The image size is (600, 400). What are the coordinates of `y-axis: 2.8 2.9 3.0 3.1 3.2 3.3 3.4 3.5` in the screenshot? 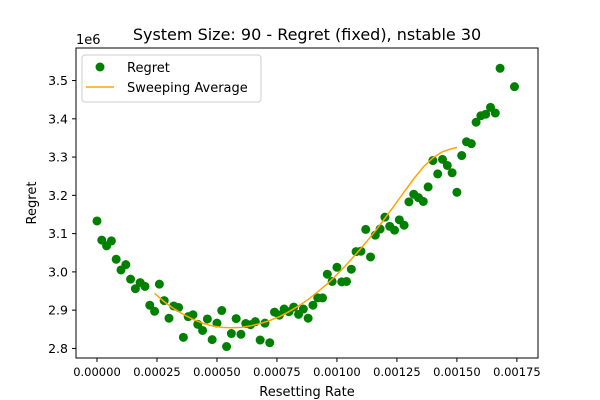 It's located at (62, 214).